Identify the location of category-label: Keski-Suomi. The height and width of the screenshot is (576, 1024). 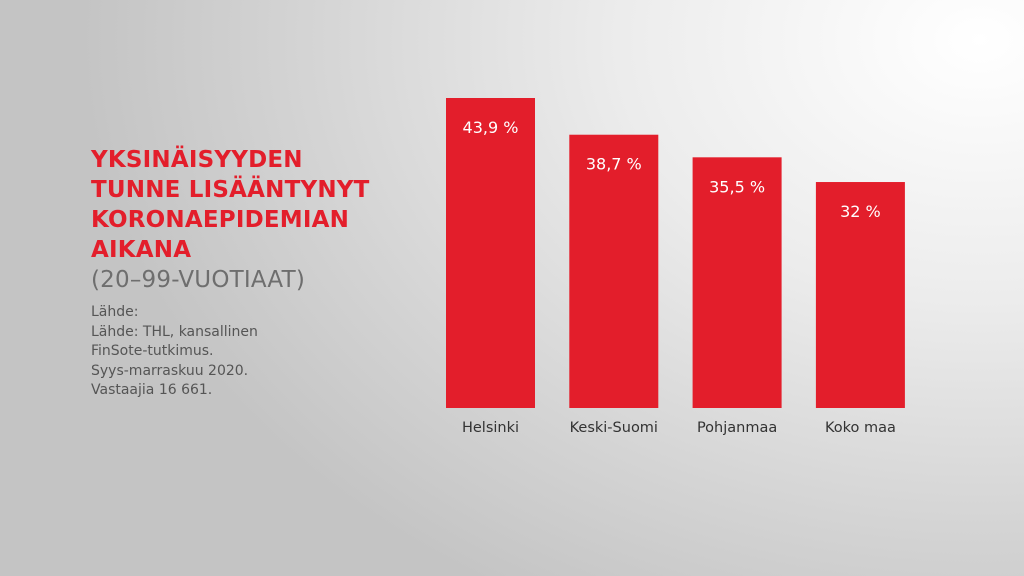
(614, 428).